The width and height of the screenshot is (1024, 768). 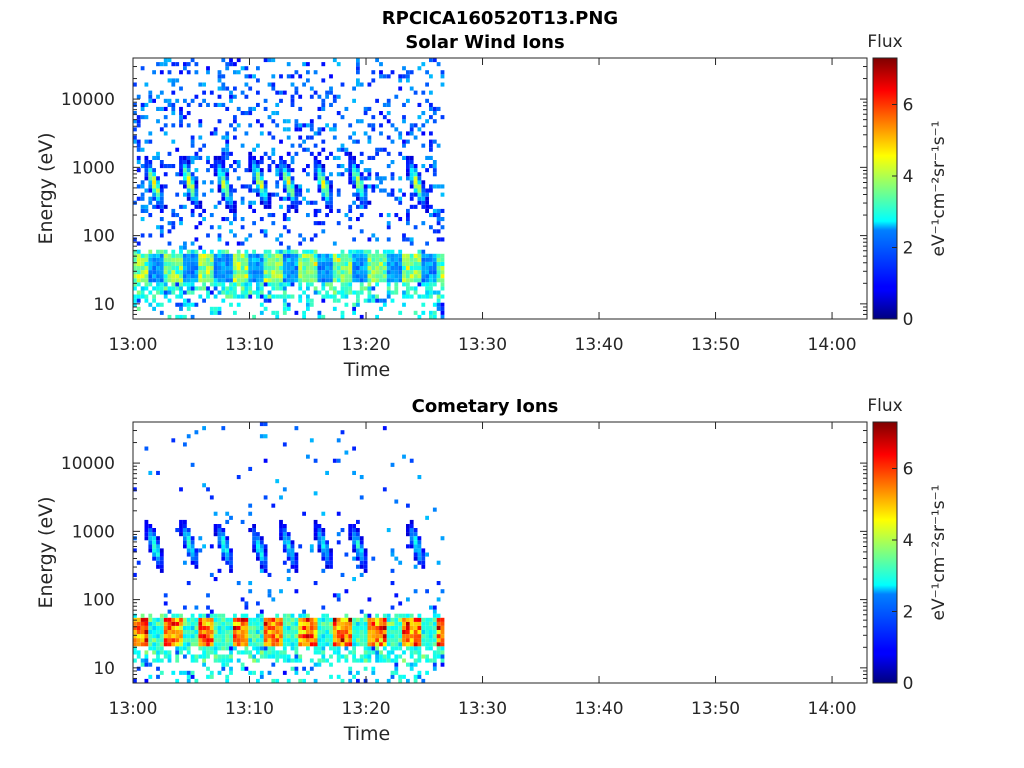 I want to click on colorbar-tick-label: 6, so click(x=908, y=469).